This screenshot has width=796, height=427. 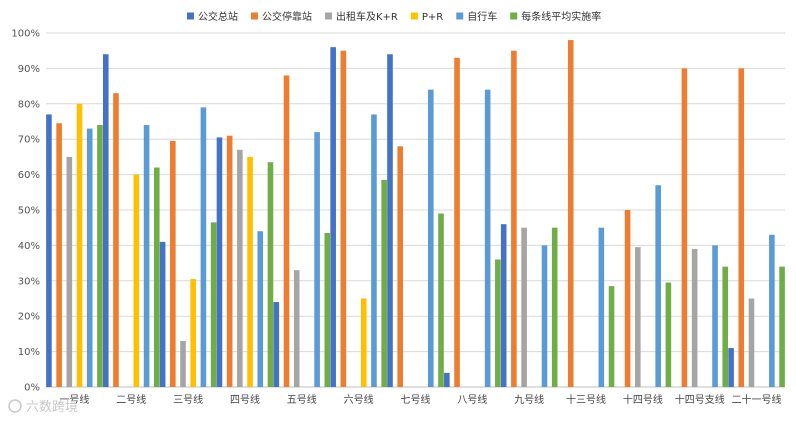 I want to click on legend-label: 公交停靠站, so click(x=287, y=16).